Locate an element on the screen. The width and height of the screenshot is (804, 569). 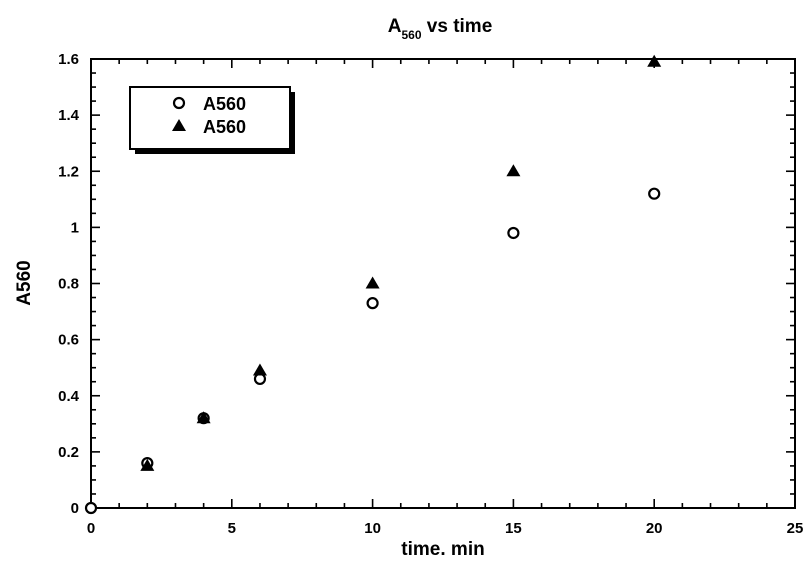
x-tick-label: 25 is located at coordinates (795, 528).